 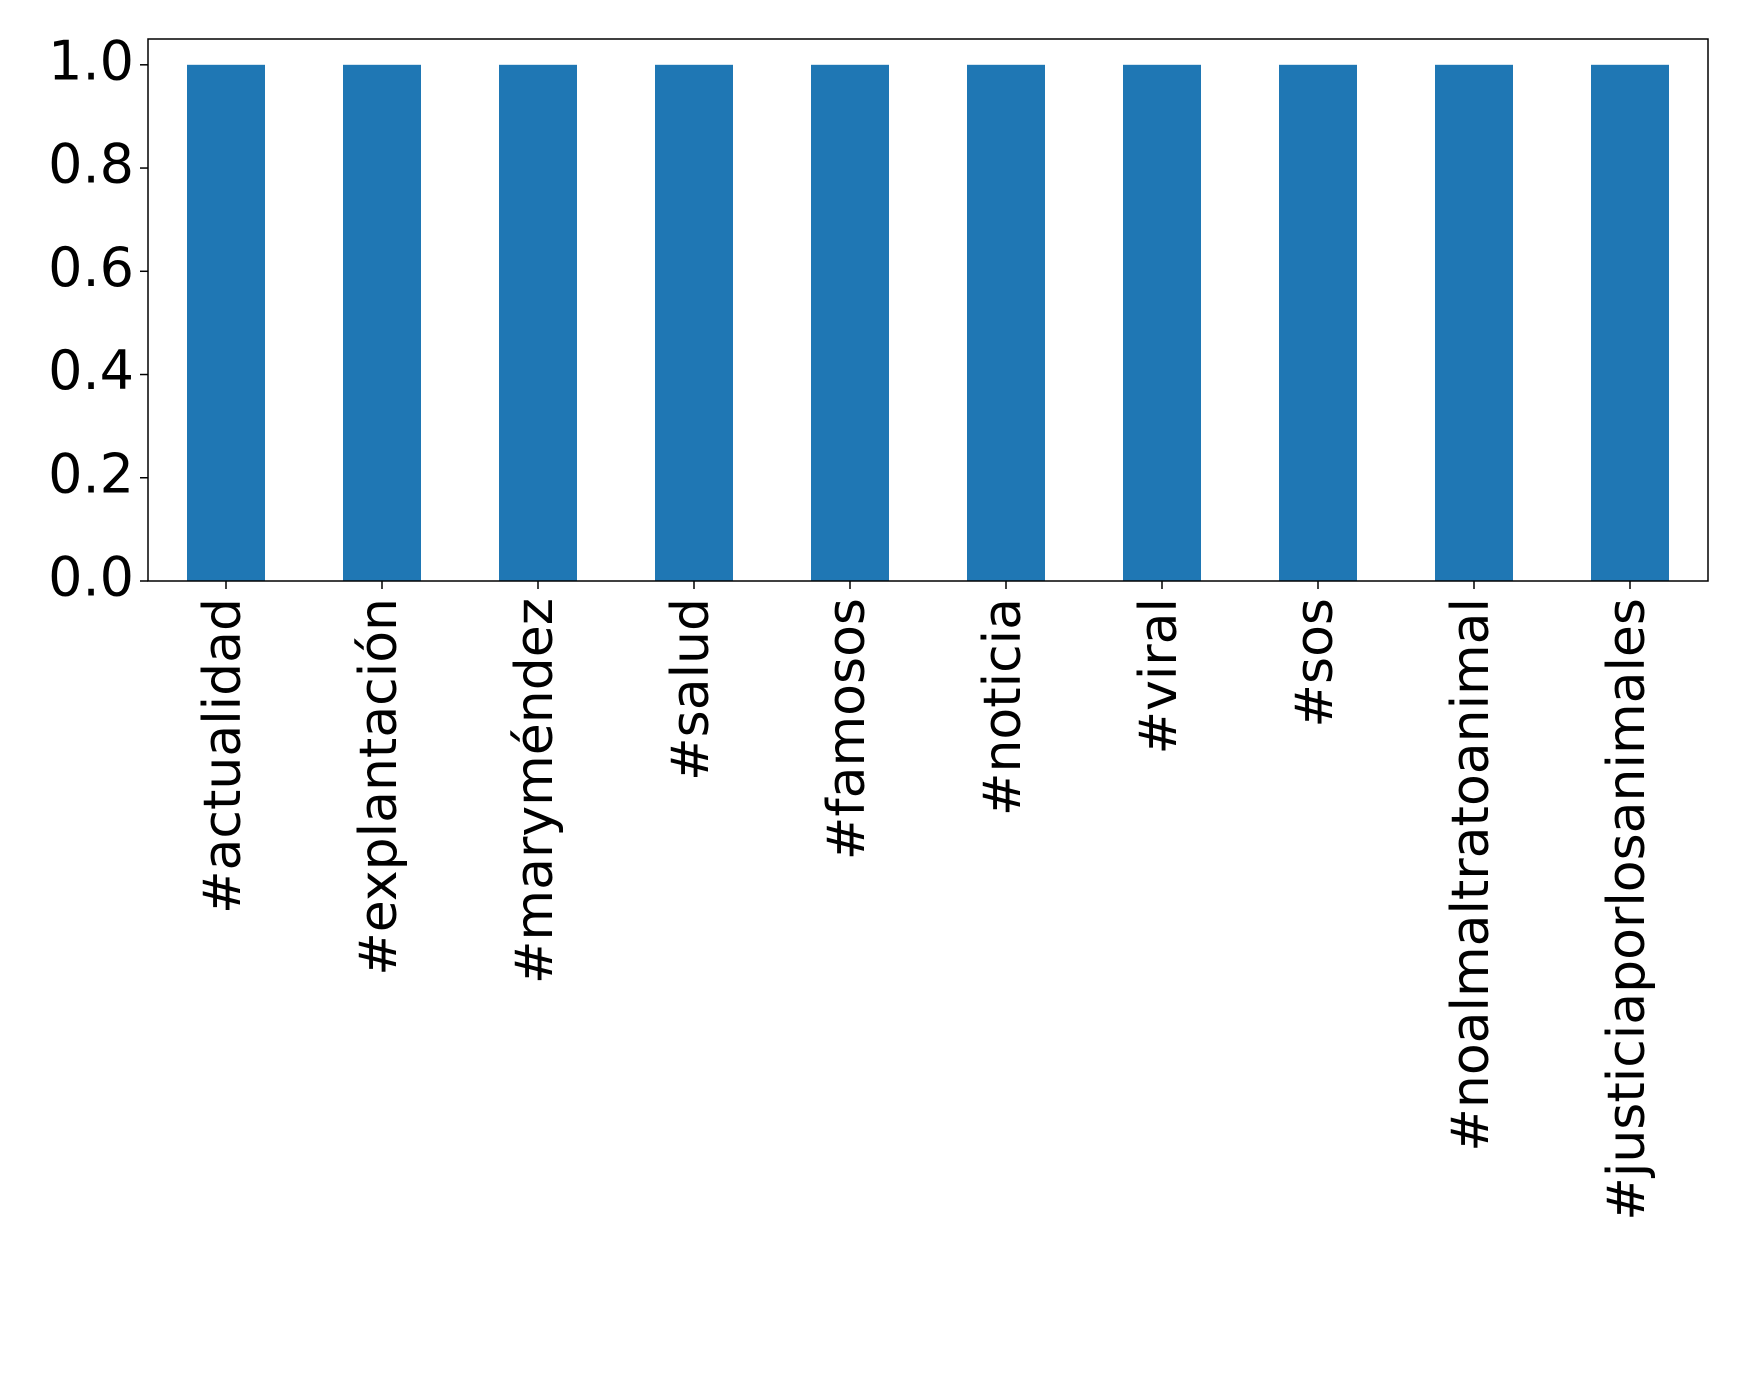 I want to click on y-tick-label: 0.8, so click(x=91, y=164).